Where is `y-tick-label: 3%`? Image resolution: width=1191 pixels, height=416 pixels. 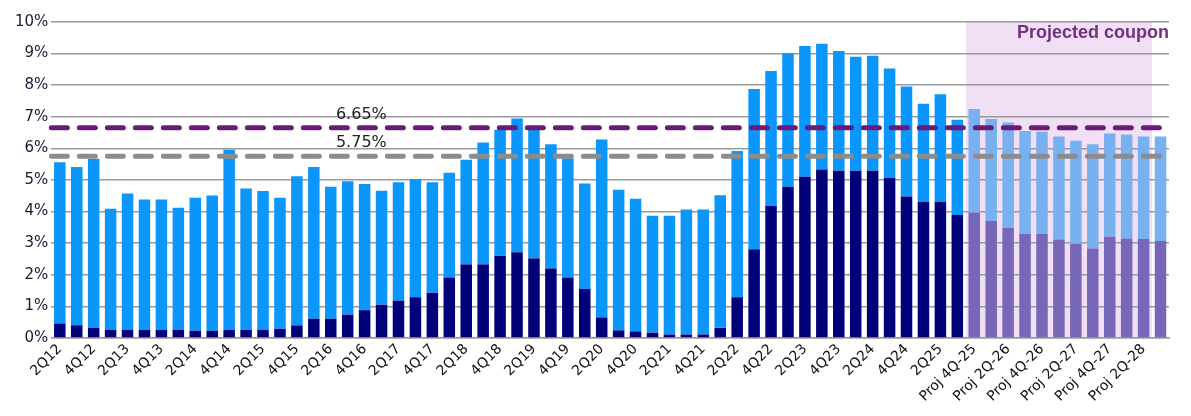
y-tick-label: 3% is located at coordinates (36, 242).